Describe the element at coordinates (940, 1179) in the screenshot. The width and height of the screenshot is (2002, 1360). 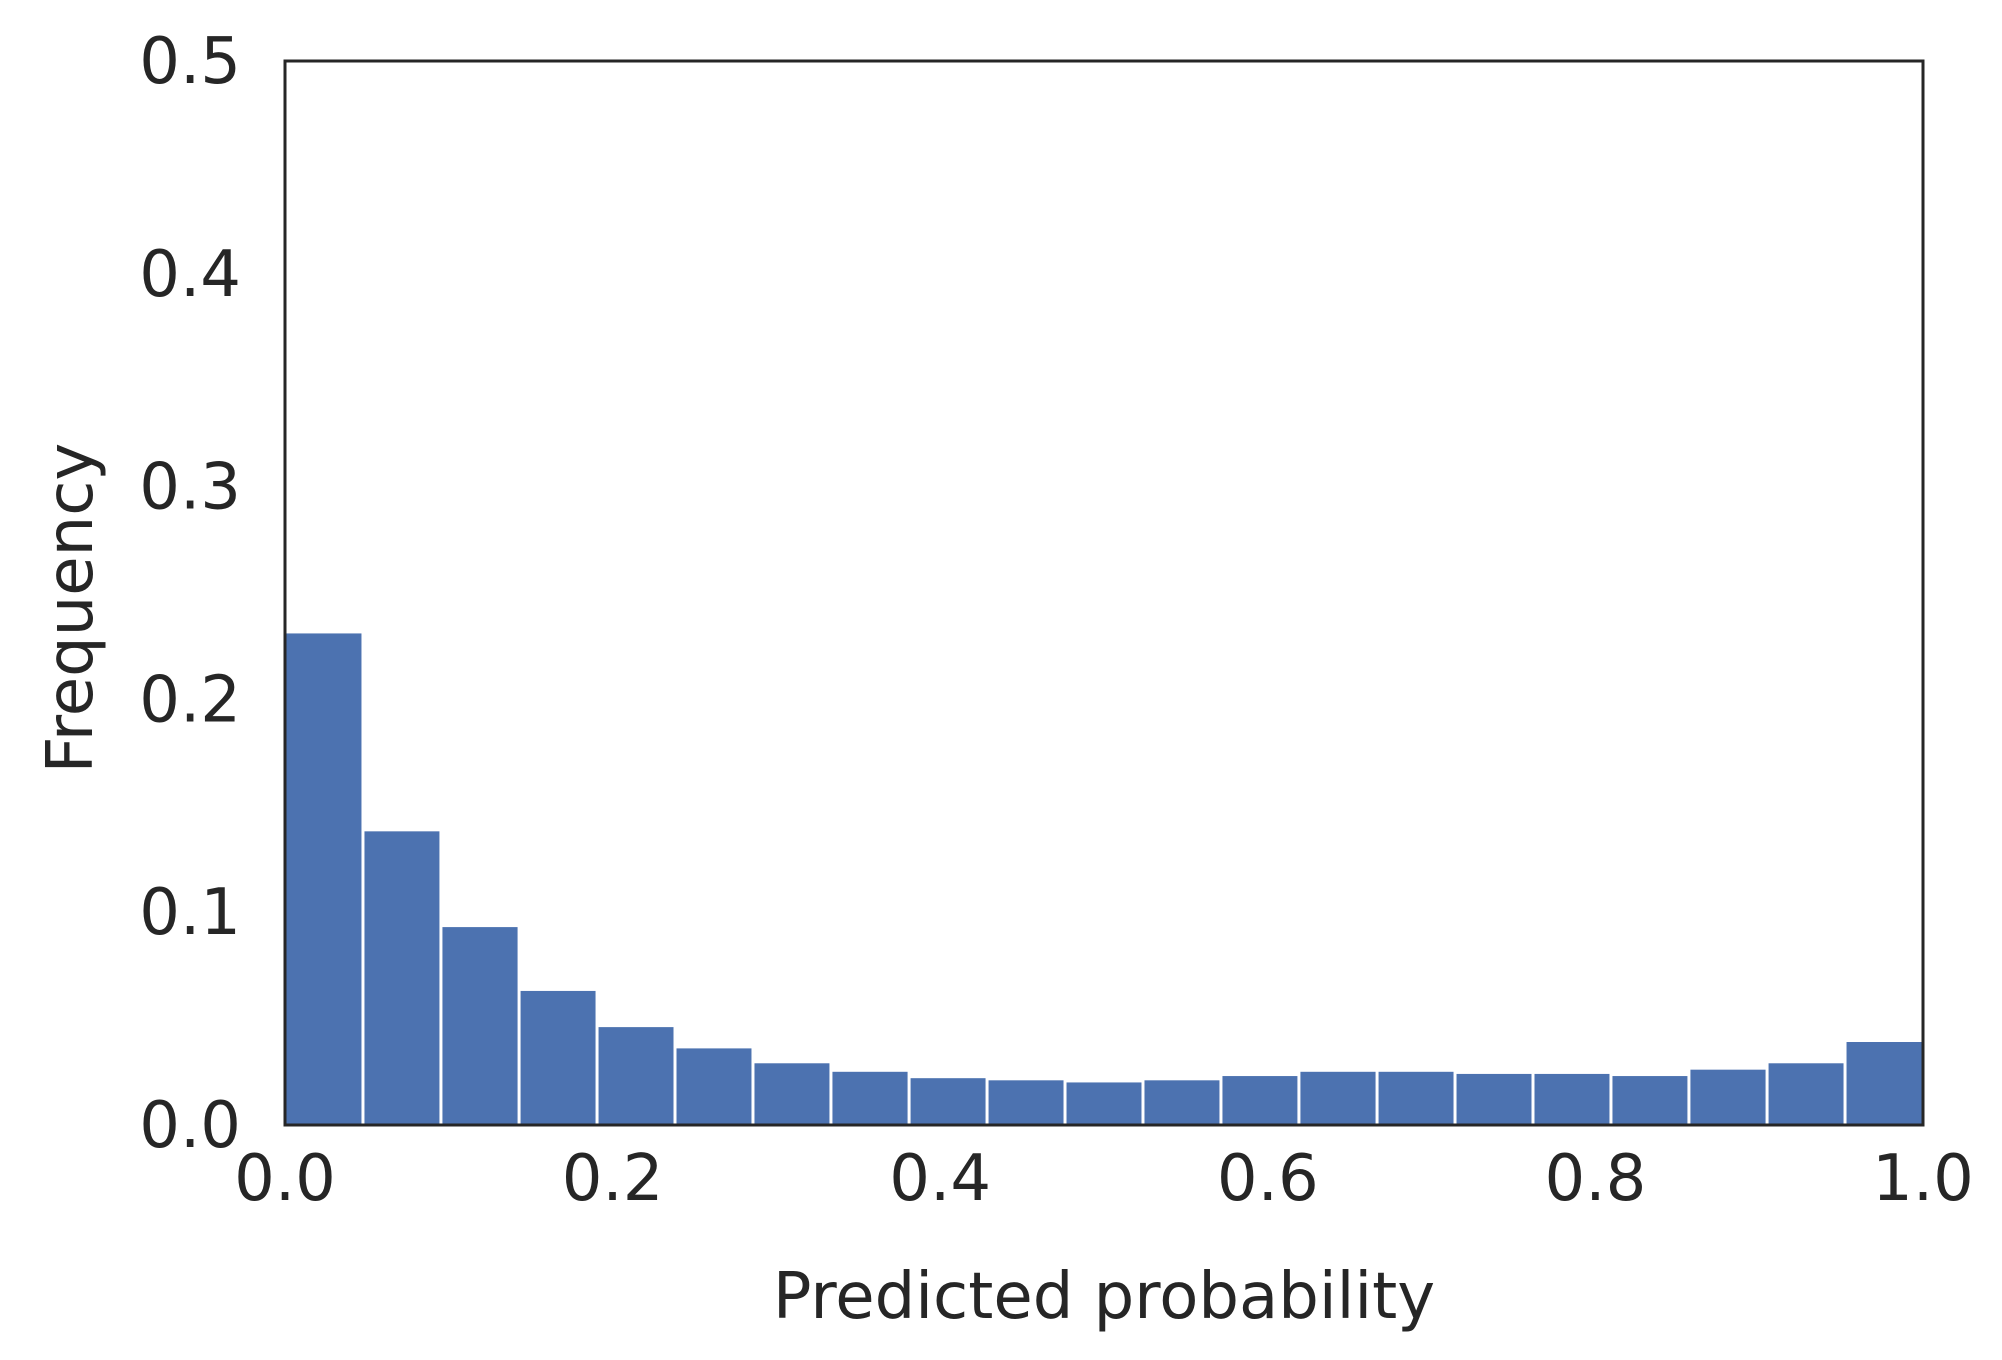
I see `x-tick-label: 0.4` at that location.